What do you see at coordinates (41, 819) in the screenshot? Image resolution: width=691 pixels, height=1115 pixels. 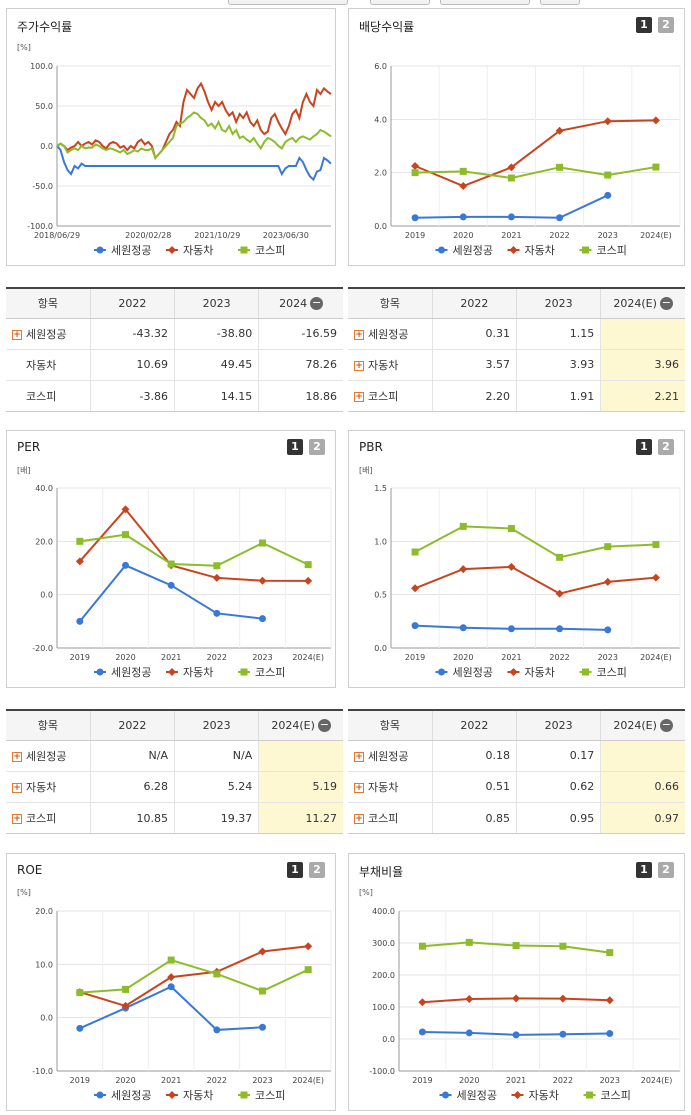 I see `company-name: 코스피` at bounding box center [41, 819].